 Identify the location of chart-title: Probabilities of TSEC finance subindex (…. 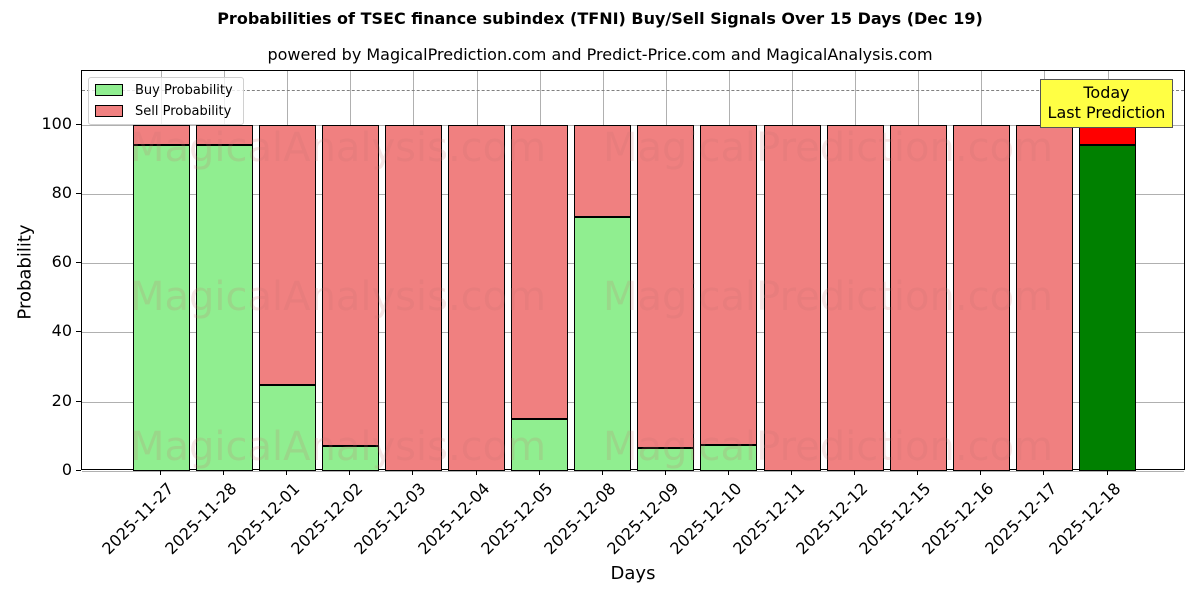
(600, 18).